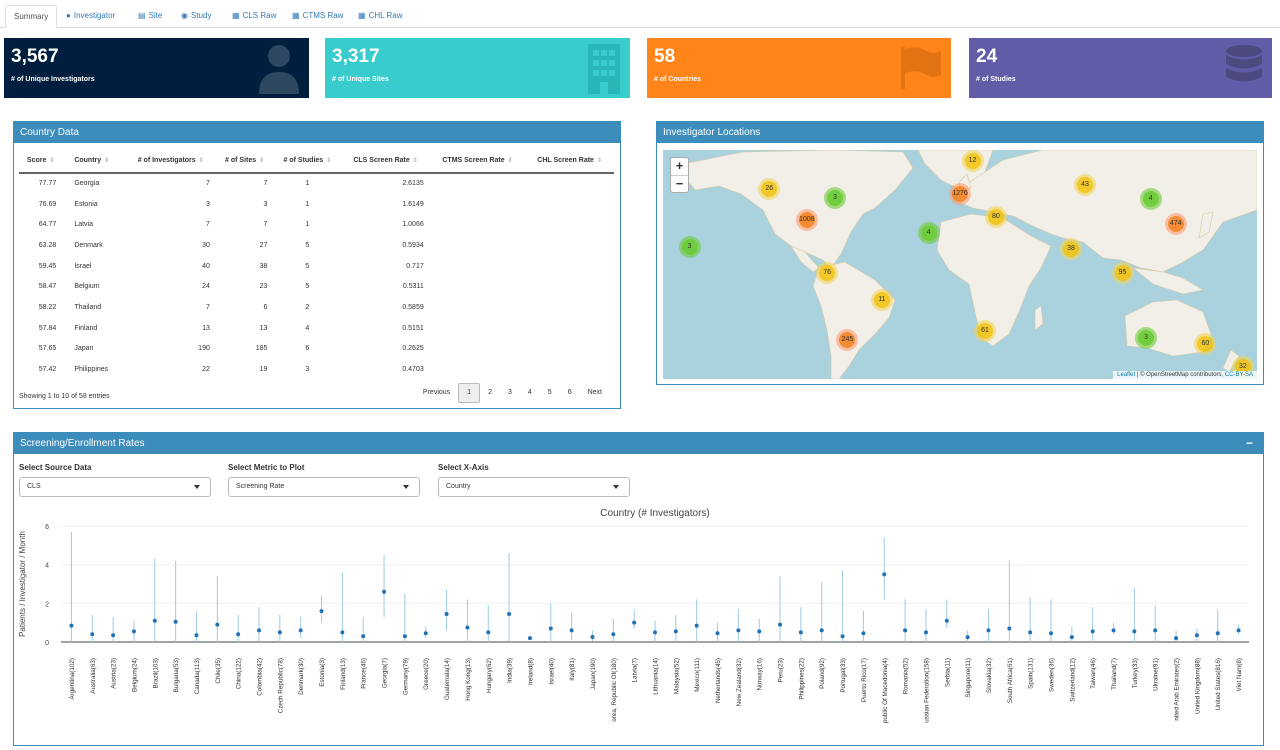 Image resolution: width=1280 pixels, height=750 pixels. Describe the element at coordinates (324, 487) in the screenshot. I see `metric-select: Screening Rate` at that location.